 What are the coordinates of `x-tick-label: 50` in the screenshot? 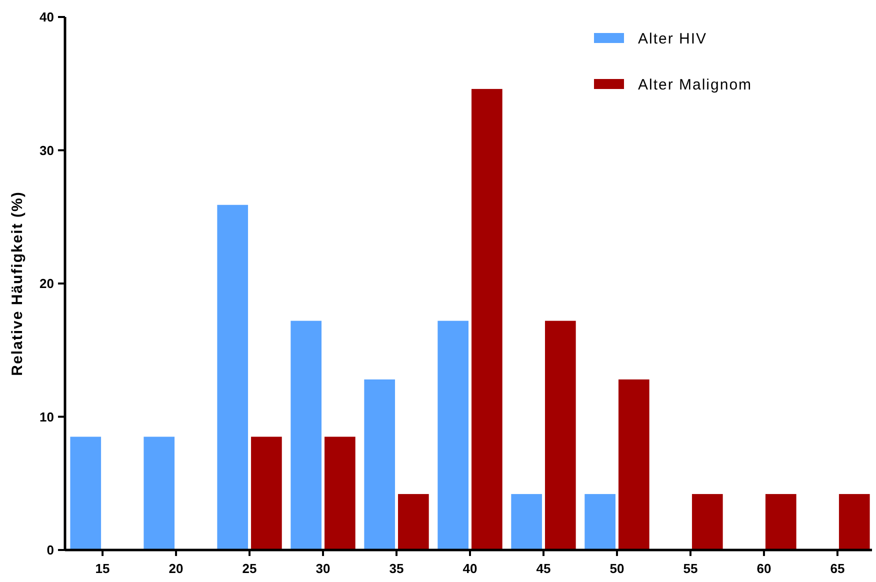 It's located at (617, 568).